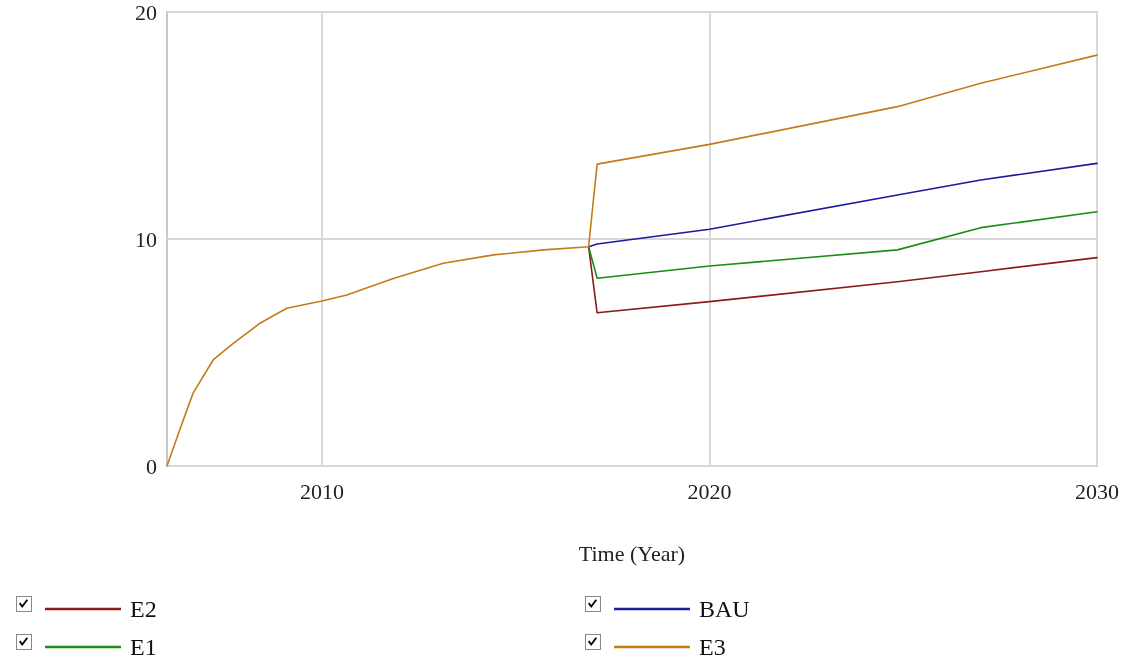 This screenshot has width=1137, height=670. Describe the element at coordinates (151, 466) in the screenshot. I see `y-tick-label: 0` at that location.